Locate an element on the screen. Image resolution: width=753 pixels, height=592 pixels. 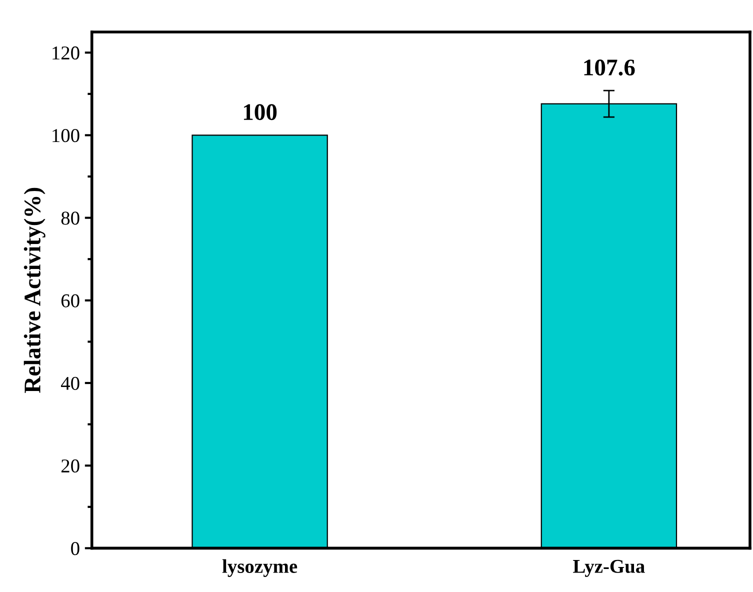
y-tick-label: 100 is located at coordinates (66, 135).